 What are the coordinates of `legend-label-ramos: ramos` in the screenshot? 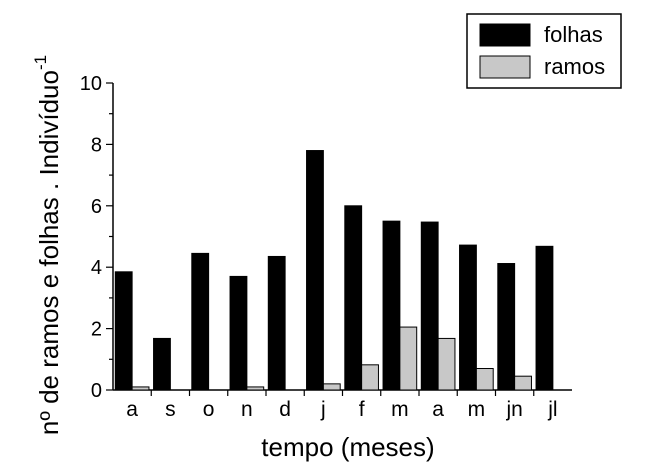 It's located at (574, 66).